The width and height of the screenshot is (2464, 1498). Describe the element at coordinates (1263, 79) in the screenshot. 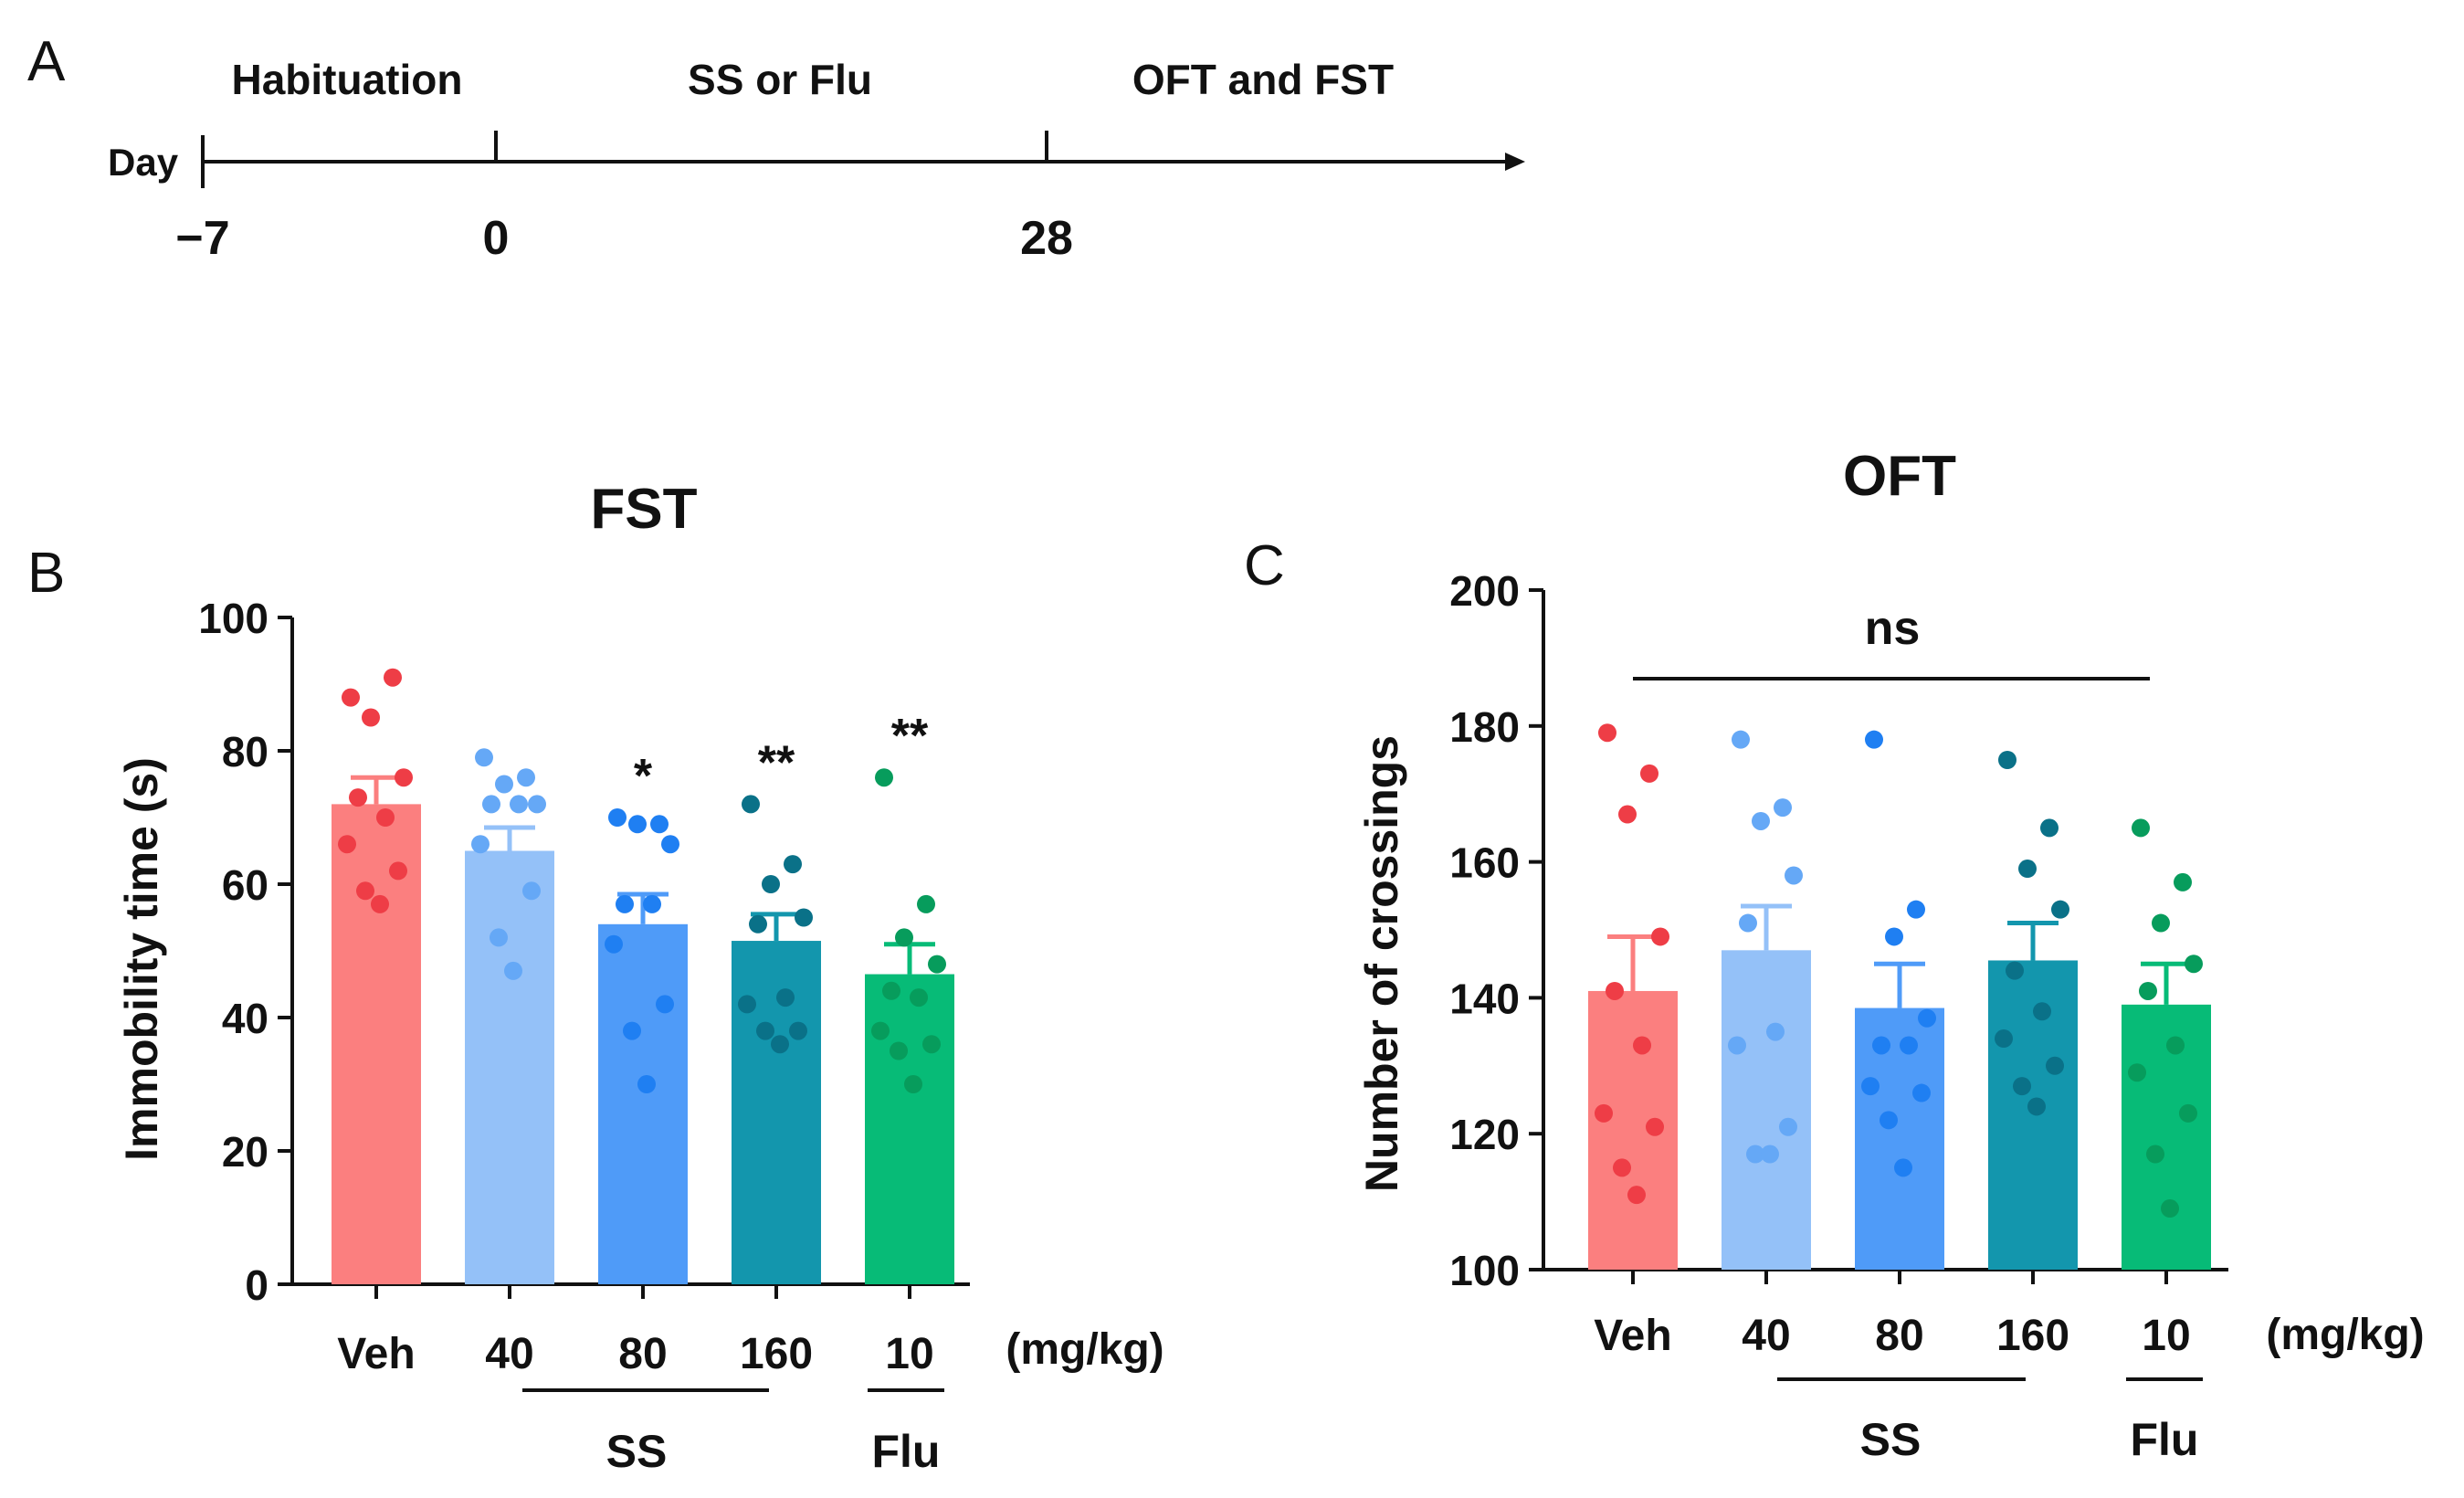

I see `timeline-phase-tests: OFT and FST` at that location.